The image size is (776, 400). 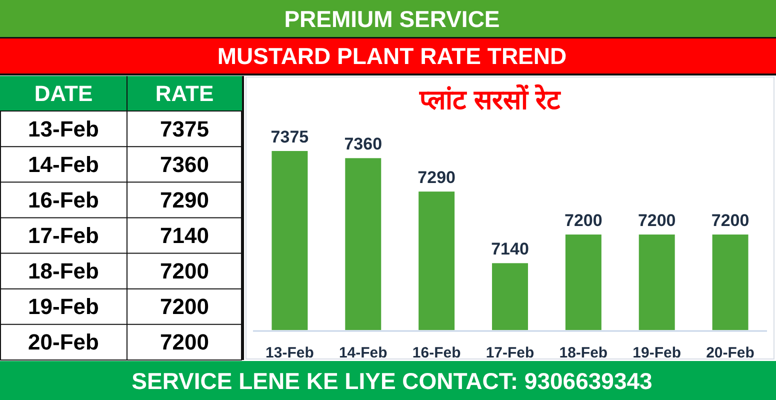 I want to click on annotation: SERVICE LENE KE LIYE CONTACT: 9306639343, so click(x=392, y=381).